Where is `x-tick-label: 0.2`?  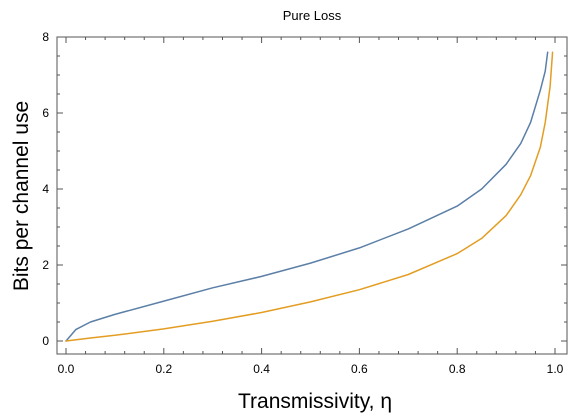
x-tick-label: 0.2 is located at coordinates (163, 369).